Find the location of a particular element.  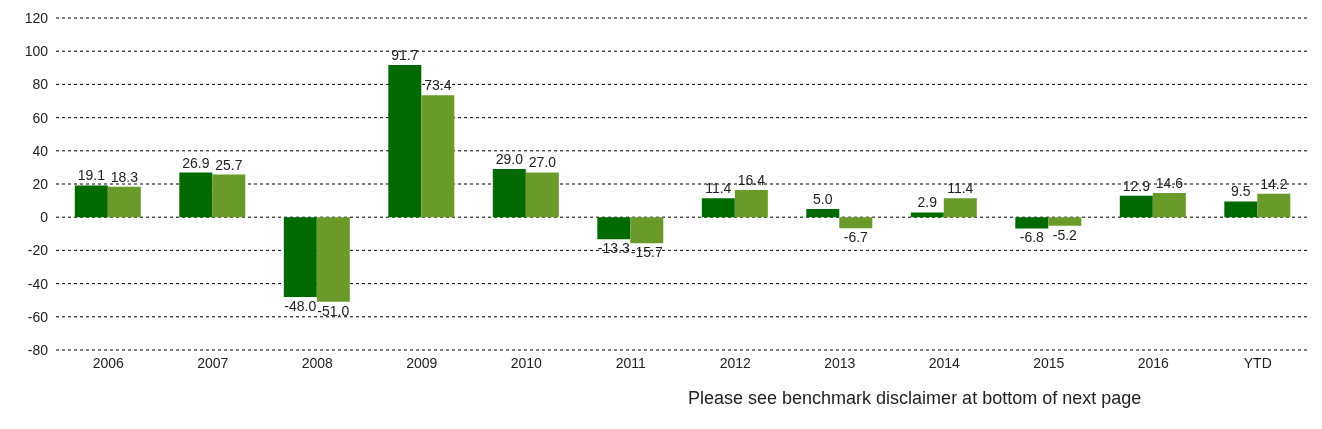

y-tick-label: 20 is located at coordinates (40, 183).